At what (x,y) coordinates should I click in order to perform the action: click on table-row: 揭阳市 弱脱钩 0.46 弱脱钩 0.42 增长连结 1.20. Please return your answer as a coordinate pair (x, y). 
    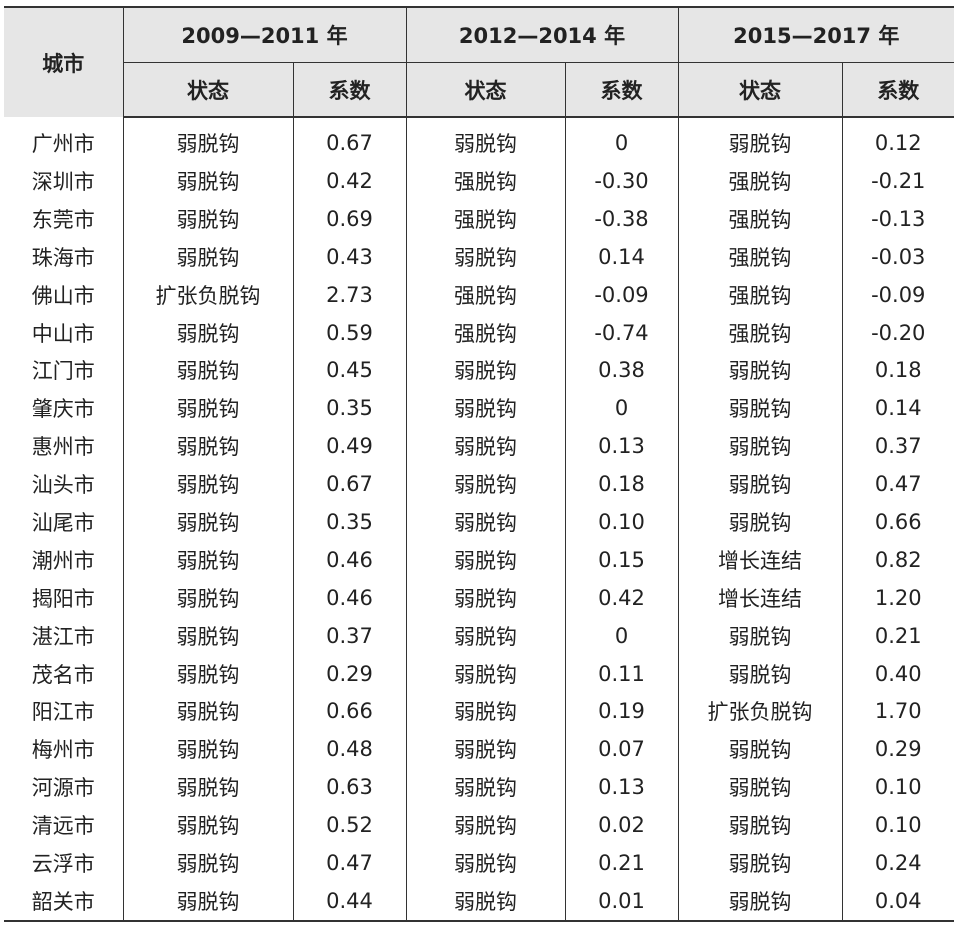
    Looking at the image, I should click on (479, 597).